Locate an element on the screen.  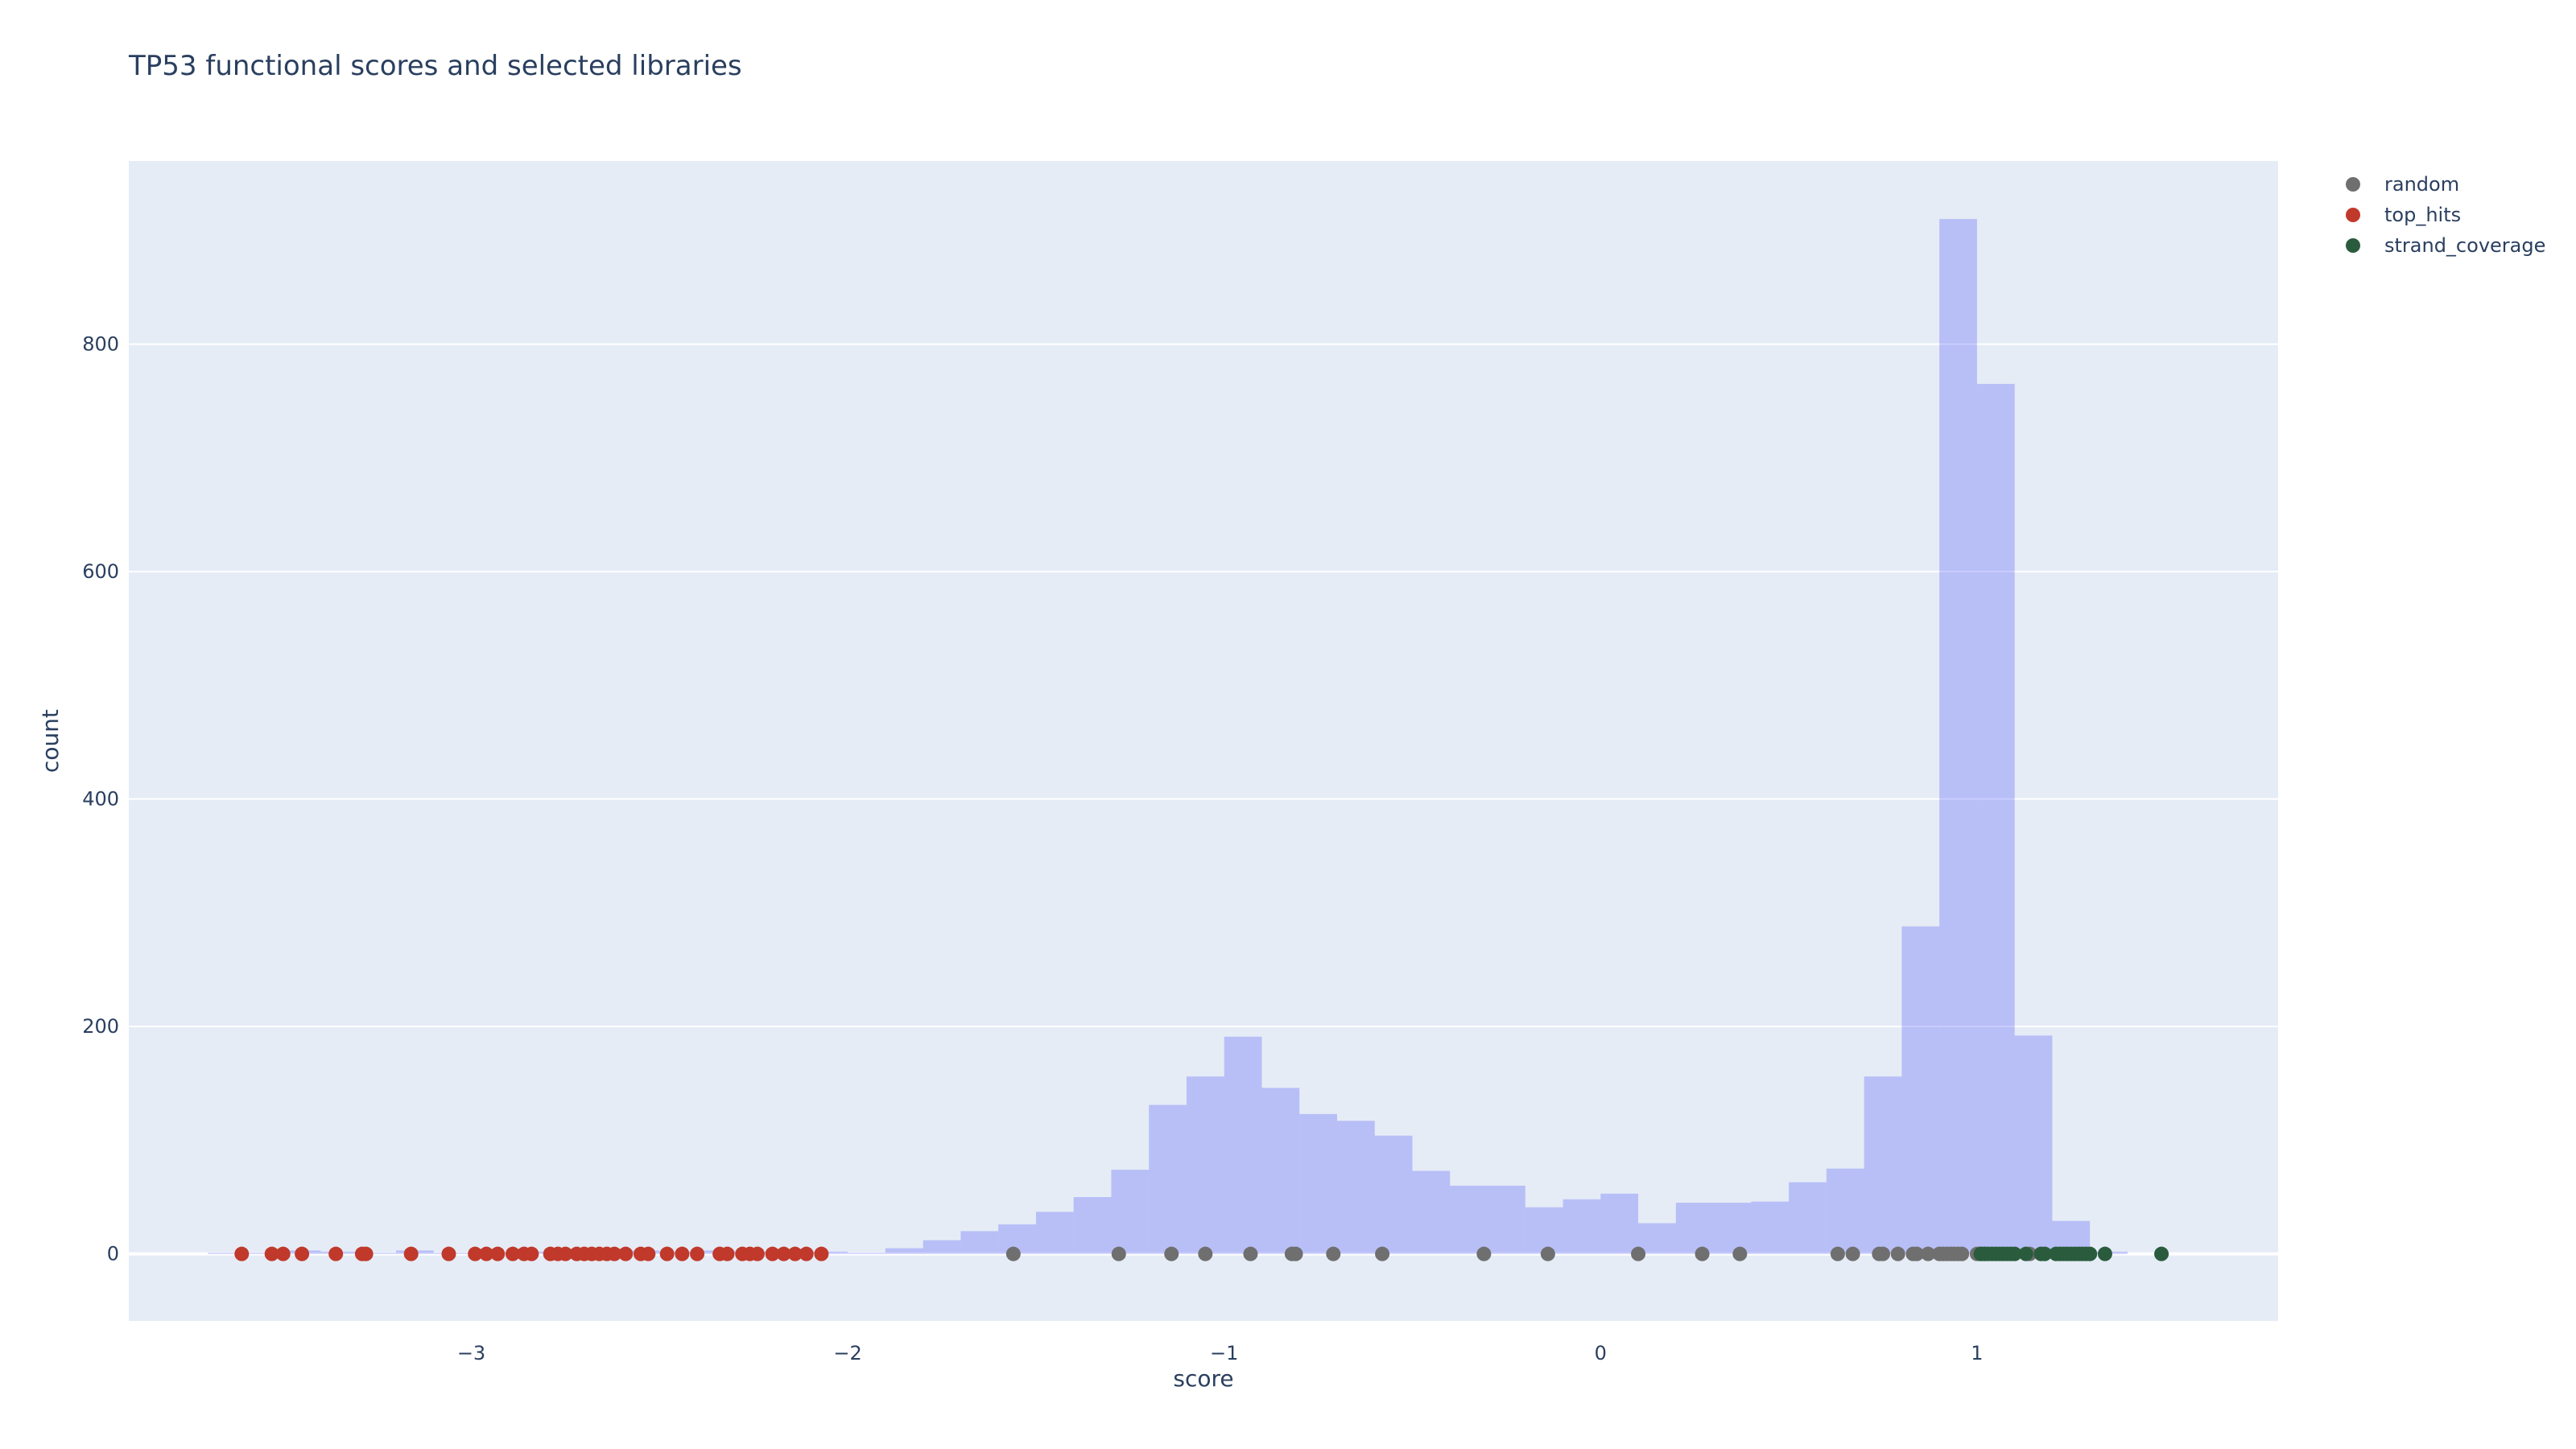
legend: random top_hits strand_coverage is located at coordinates (2439, 215).